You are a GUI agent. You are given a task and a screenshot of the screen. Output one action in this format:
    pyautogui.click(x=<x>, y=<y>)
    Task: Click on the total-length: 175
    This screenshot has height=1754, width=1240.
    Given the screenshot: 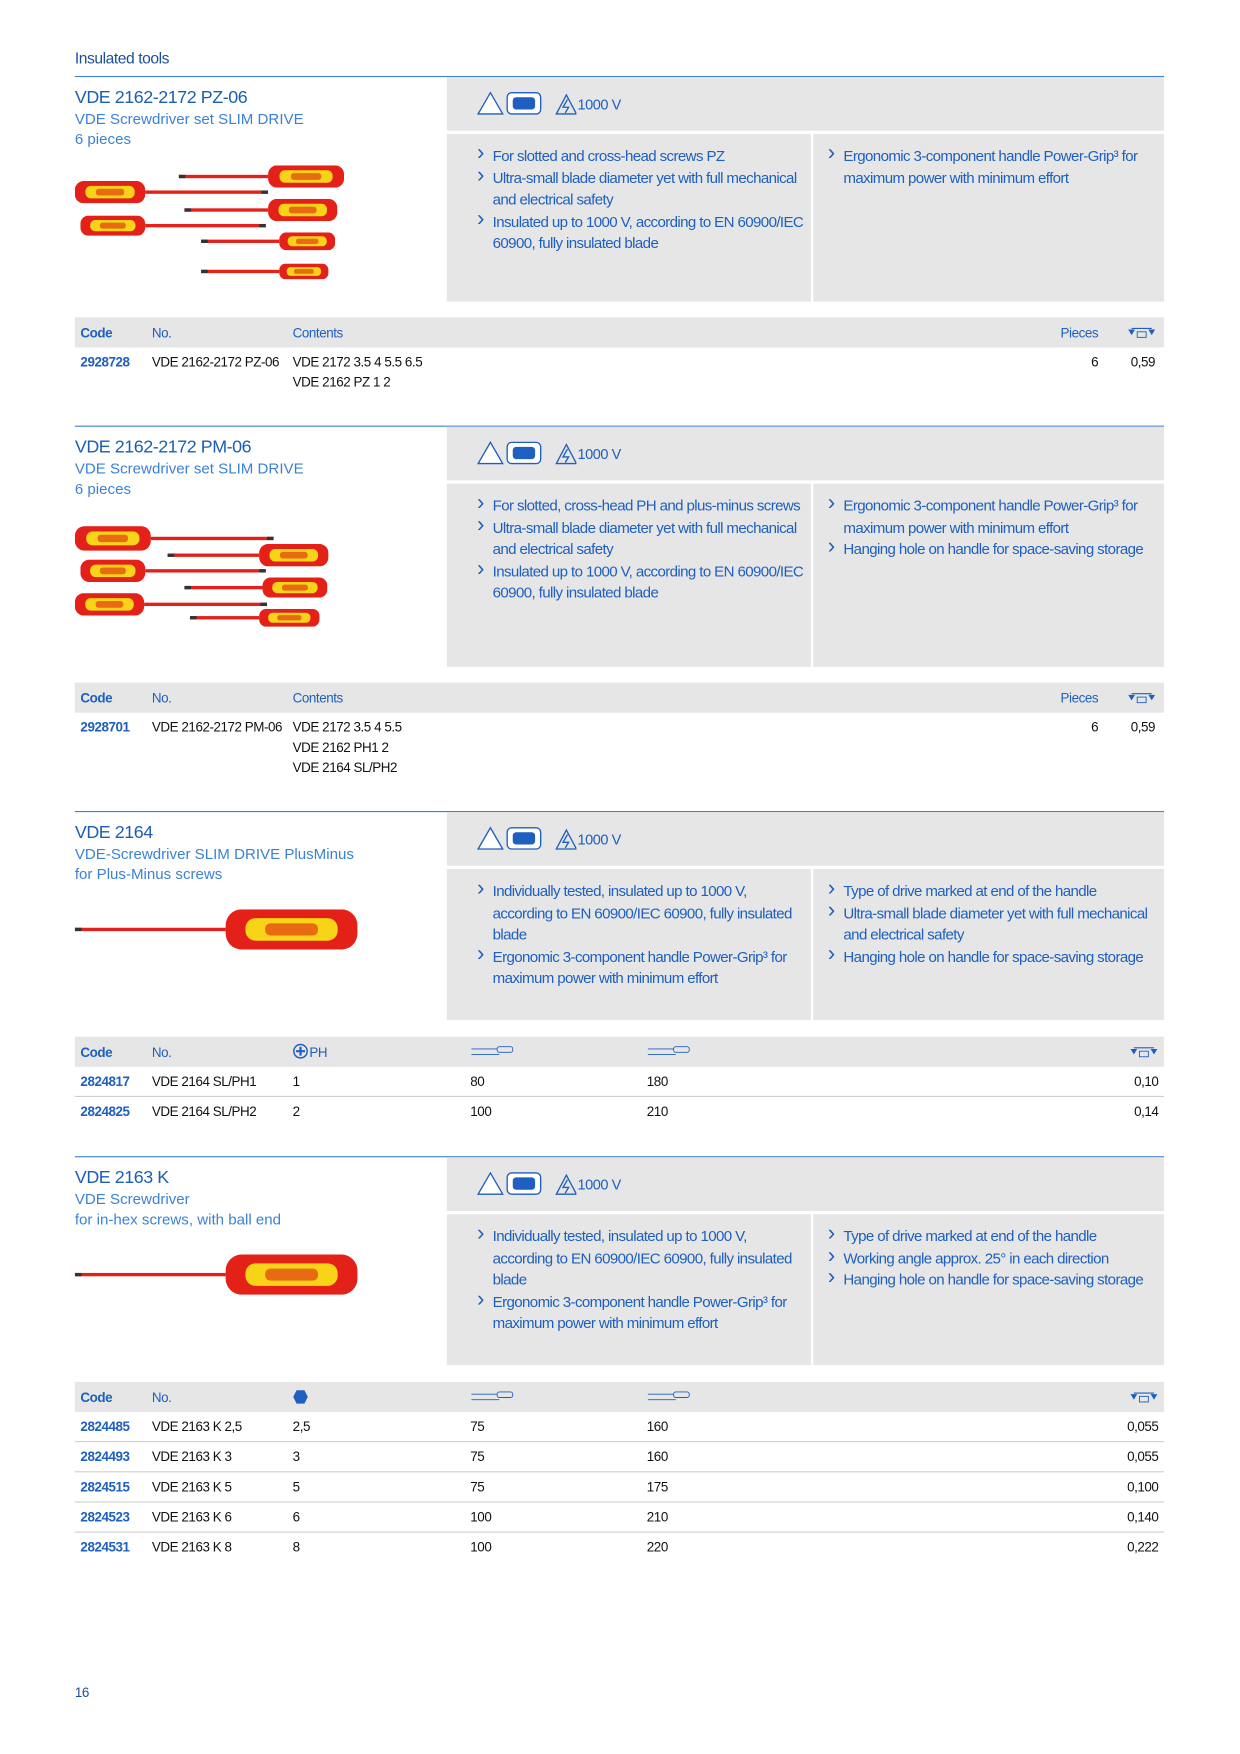 What is the action you would take?
    pyautogui.click(x=657, y=1487)
    